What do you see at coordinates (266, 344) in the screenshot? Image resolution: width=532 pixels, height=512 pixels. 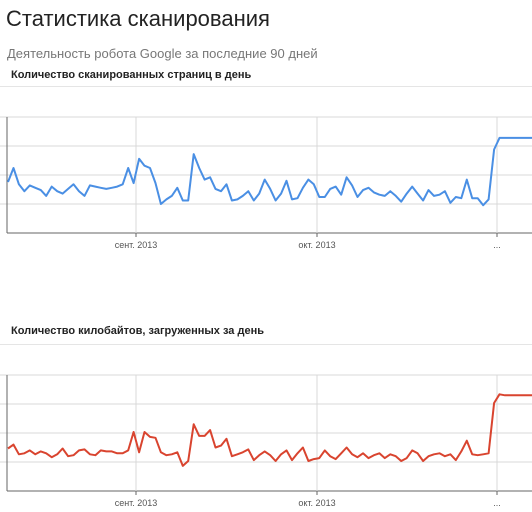 I see `kilobytes-chart-divider` at bounding box center [266, 344].